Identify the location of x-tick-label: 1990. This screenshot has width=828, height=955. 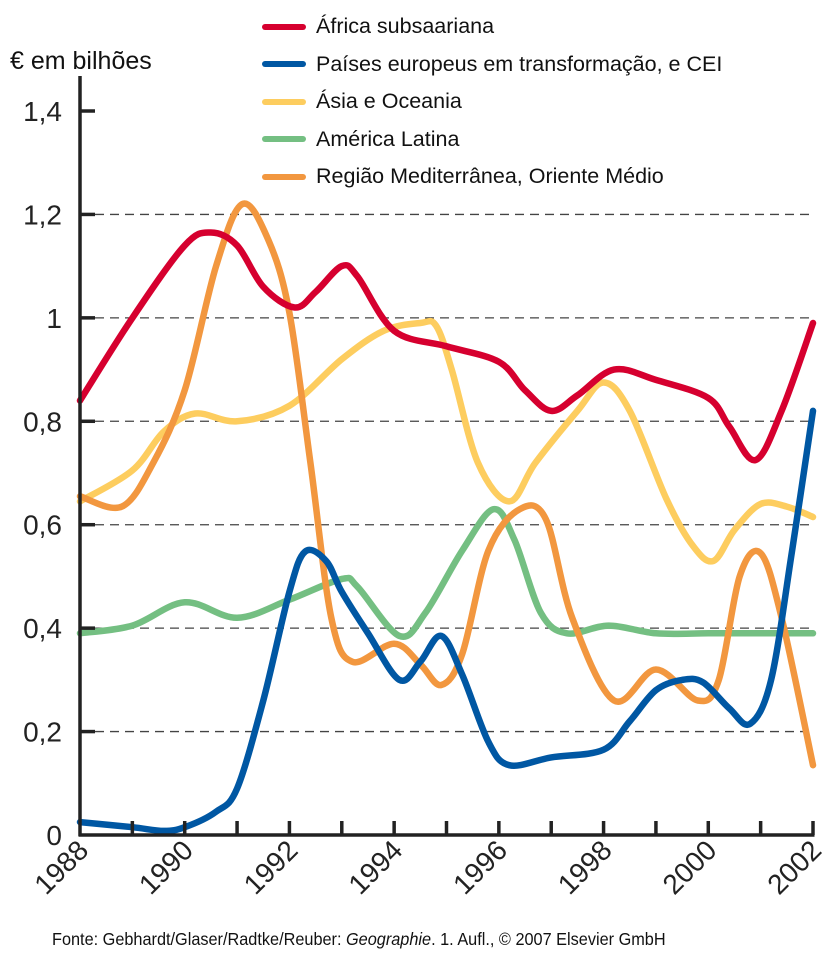
(166, 867).